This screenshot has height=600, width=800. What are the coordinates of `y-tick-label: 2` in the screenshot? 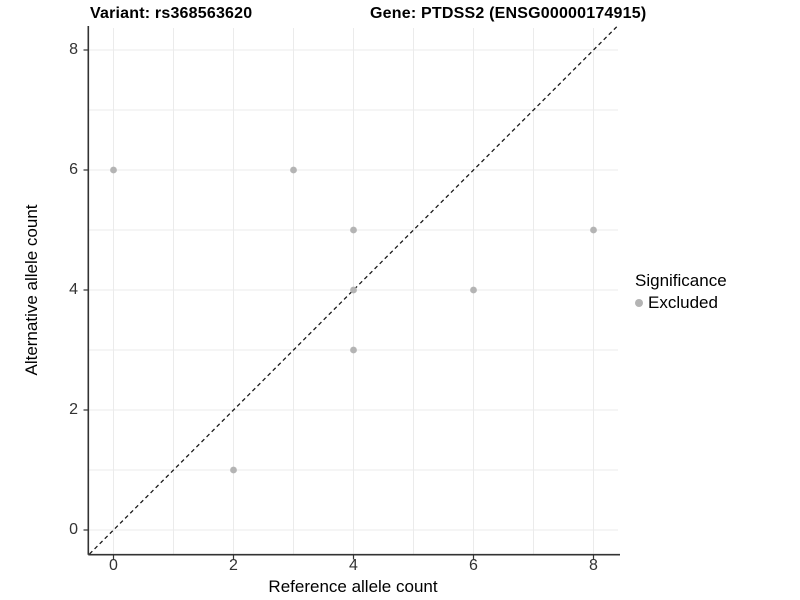 It's located at (73, 409).